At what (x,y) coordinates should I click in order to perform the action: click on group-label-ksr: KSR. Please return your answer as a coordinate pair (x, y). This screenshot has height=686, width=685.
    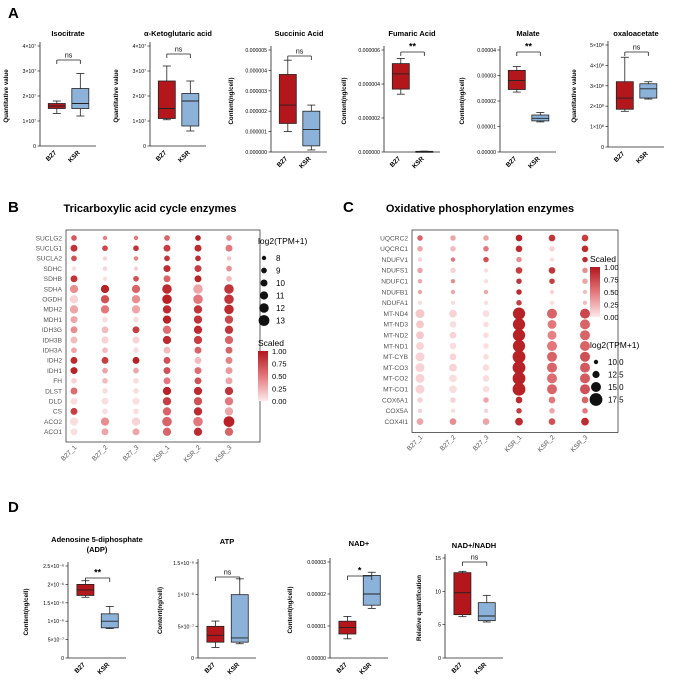
    Looking at the image, I should click on (74, 156).